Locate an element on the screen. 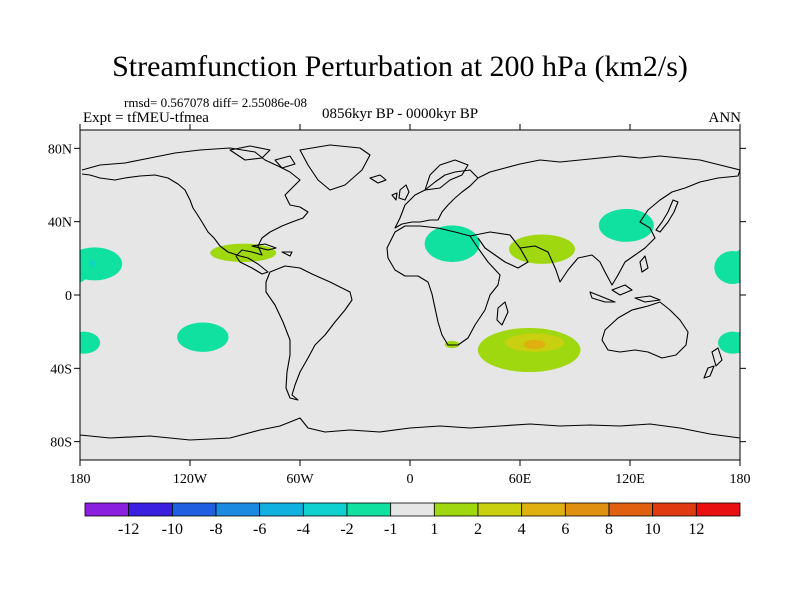 This screenshot has width=800, height=600. coast-indonesia is located at coordinates (625, 279).